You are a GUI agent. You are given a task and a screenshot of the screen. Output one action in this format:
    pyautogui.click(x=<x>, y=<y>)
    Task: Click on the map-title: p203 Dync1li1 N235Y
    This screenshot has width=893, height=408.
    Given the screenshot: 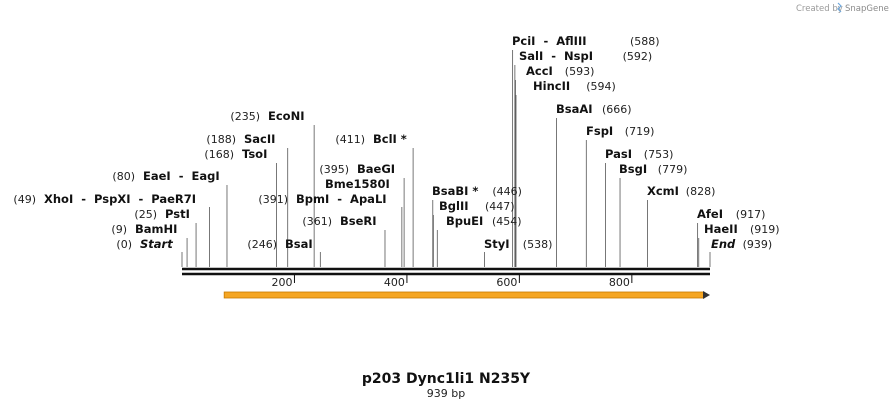 What is the action you would take?
    pyautogui.click(x=446, y=379)
    